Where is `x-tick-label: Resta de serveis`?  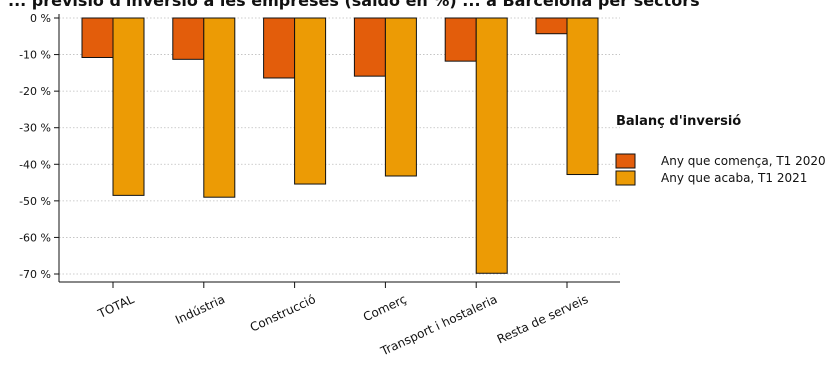 x-tick-label: Resta de serveis is located at coordinates (542, 319).